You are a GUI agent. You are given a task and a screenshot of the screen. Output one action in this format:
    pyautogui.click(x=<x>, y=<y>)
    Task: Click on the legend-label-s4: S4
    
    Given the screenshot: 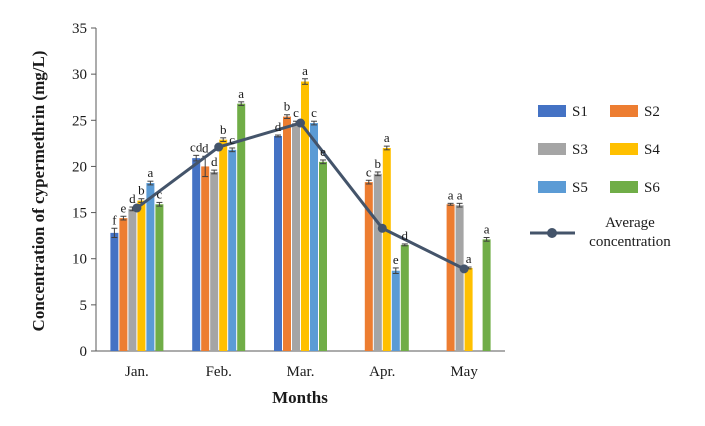 What is the action you would take?
    pyautogui.click(x=652, y=150)
    